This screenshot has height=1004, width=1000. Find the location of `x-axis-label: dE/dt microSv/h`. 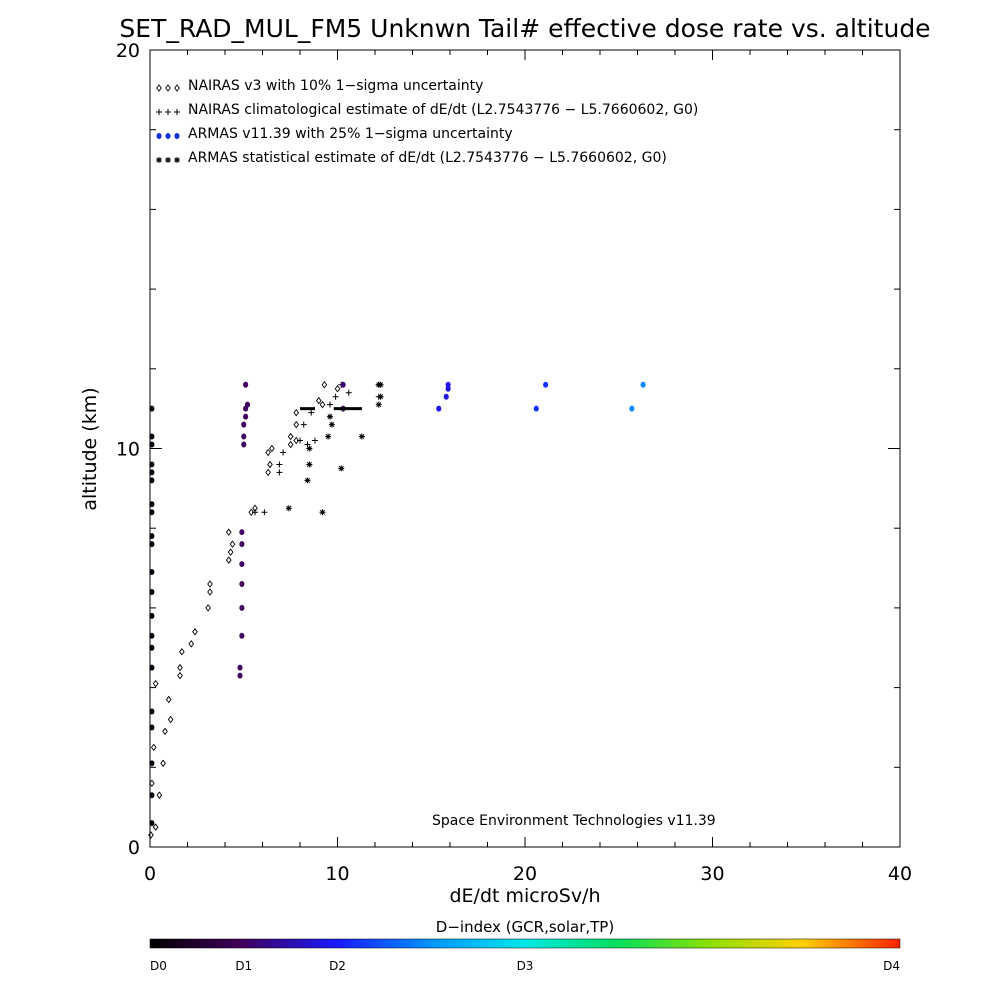

x-axis-label: dE/dt microSv/h is located at coordinates (524, 896).